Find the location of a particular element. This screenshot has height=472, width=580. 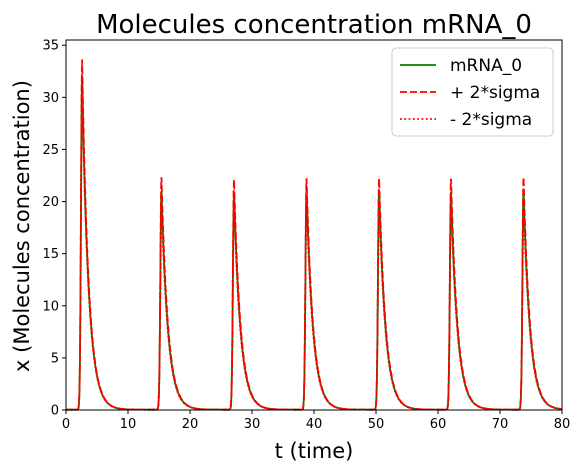

legend-box is located at coordinates (472, 92).